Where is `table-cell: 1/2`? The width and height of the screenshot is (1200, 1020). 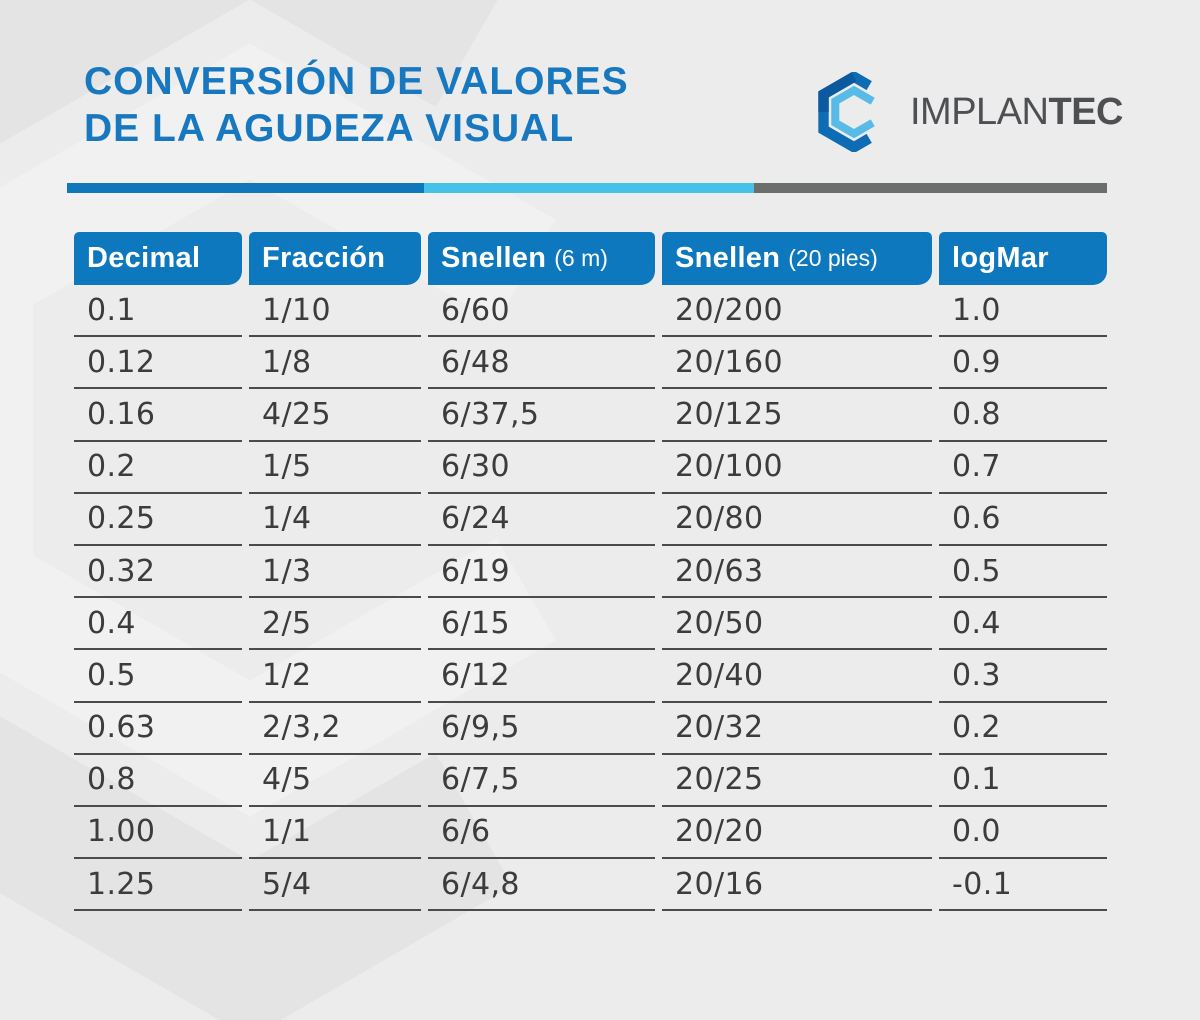 table-cell: 1/2 is located at coordinates (335, 676).